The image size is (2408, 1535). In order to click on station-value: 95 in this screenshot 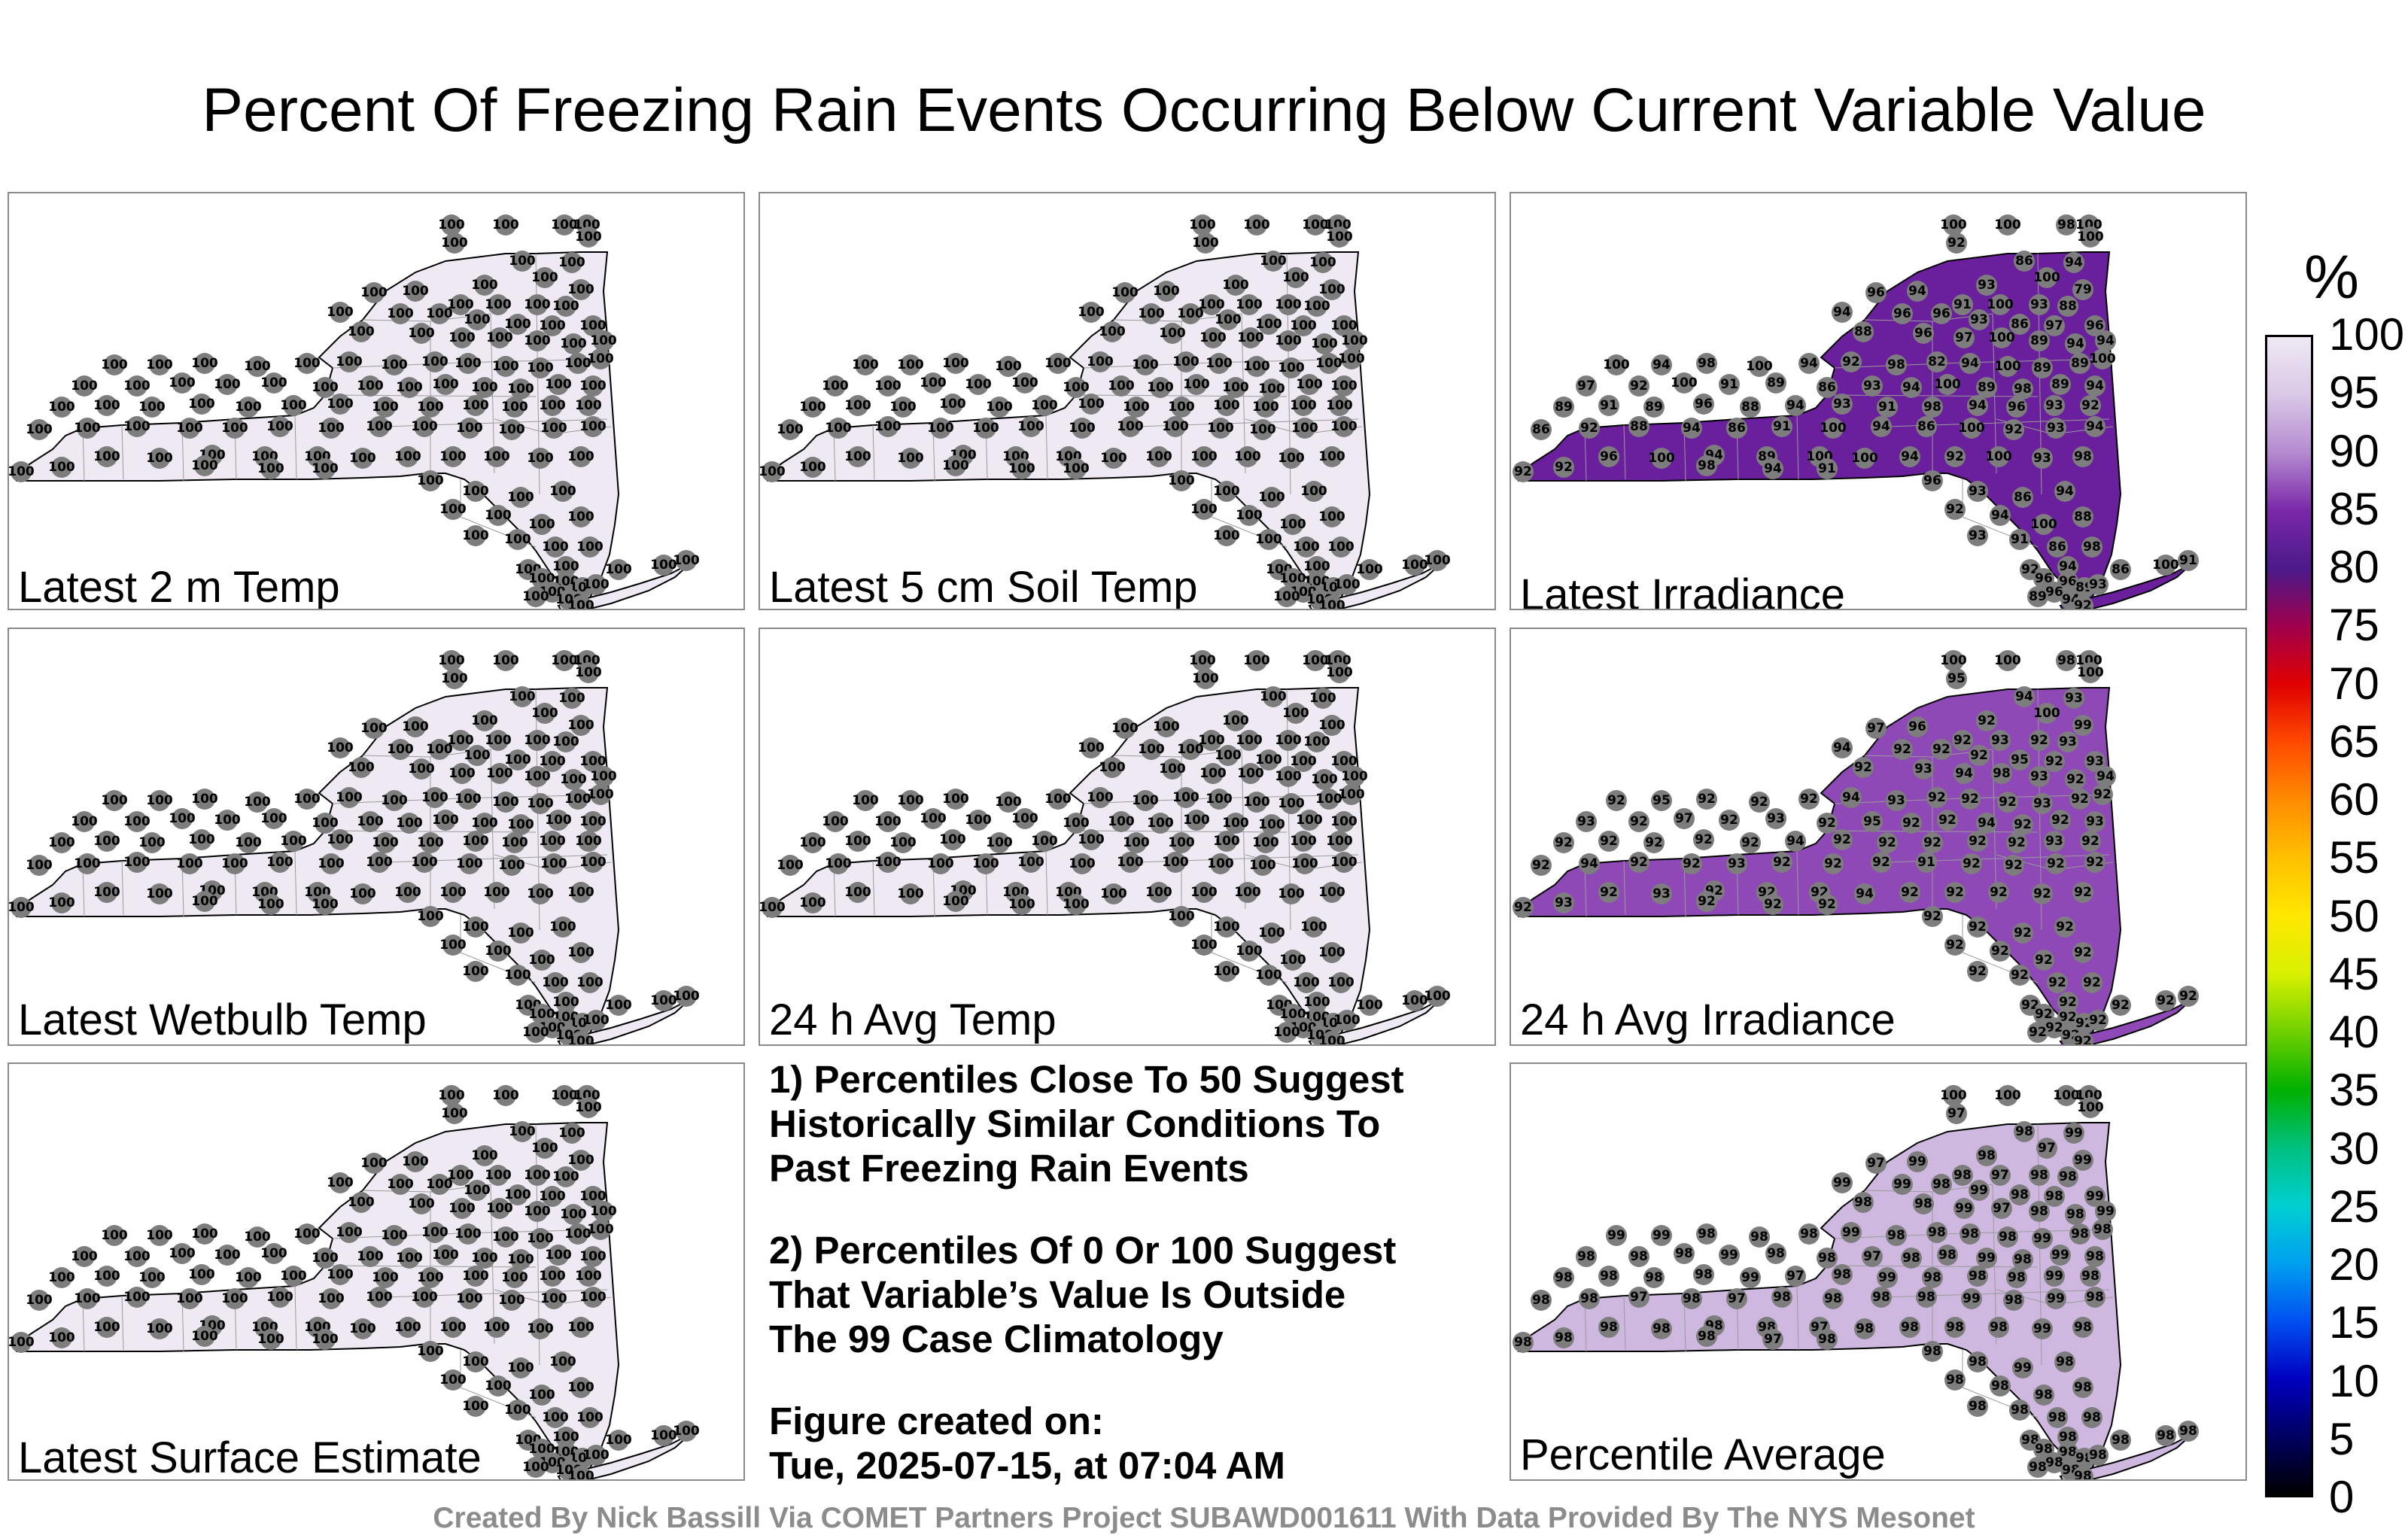, I will do `click(1661, 800)`.